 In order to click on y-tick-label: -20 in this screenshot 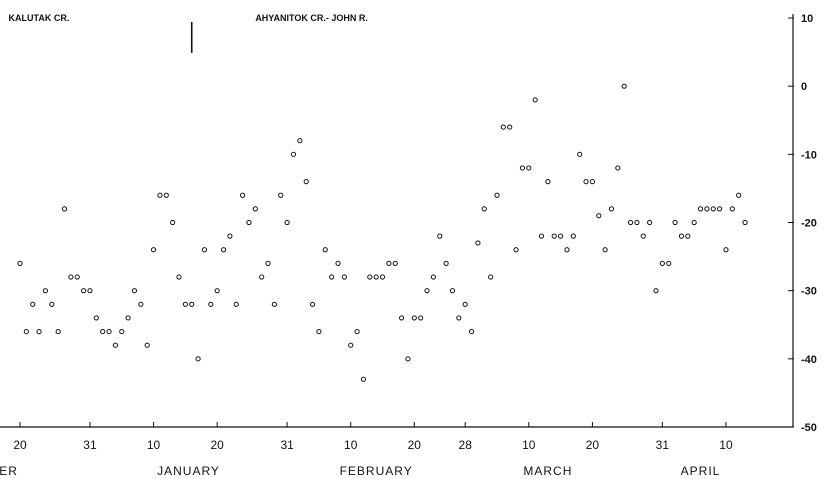, I will do `click(809, 224)`.